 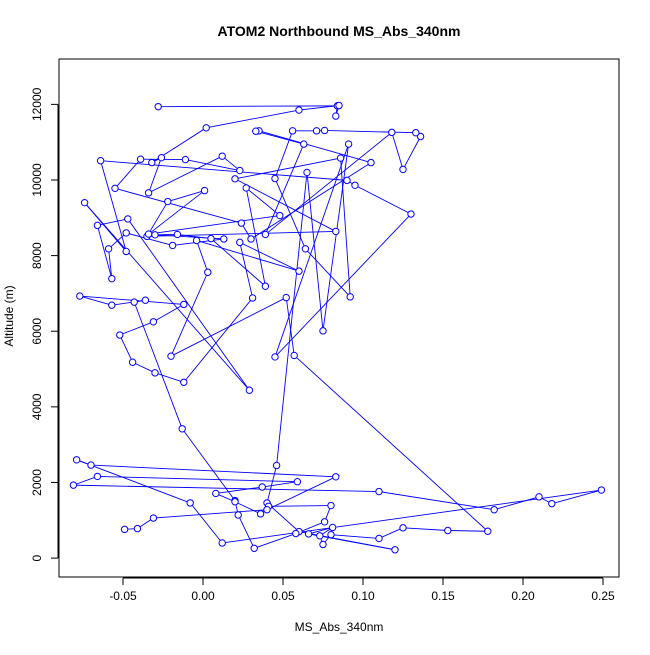 I want to click on y-tick-label: 2000, so click(x=37, y=482).